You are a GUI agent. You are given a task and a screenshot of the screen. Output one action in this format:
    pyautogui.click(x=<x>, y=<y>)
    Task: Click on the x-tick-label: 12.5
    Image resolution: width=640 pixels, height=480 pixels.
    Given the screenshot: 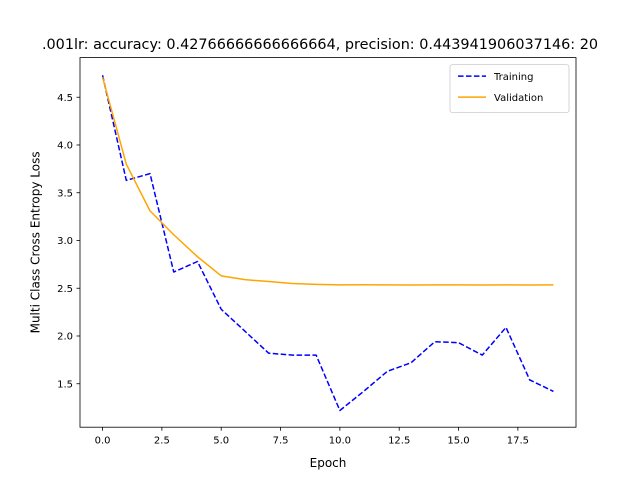 What is the action you would take?
    pyautogui.click(x=399, y=441)
    